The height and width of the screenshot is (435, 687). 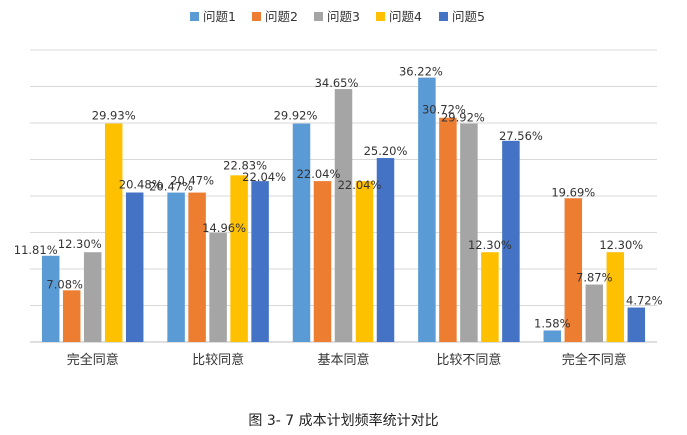 I want to click on x-tick-label: 比较同意, so click(x=218, y=360).